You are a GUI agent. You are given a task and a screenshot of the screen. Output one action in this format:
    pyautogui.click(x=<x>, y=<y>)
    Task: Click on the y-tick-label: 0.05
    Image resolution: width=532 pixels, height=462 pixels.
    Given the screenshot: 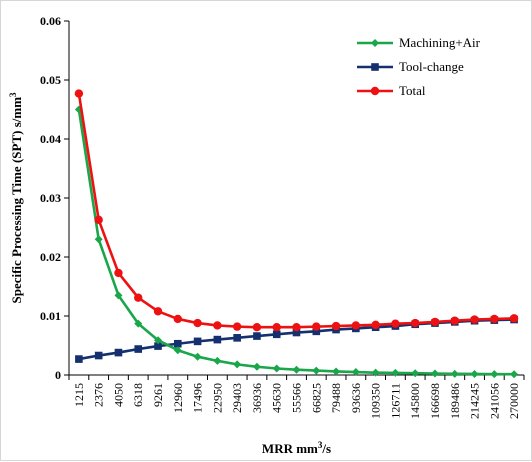 What is the action you would take?
    pyautogui.click(x=50, y=80)
    